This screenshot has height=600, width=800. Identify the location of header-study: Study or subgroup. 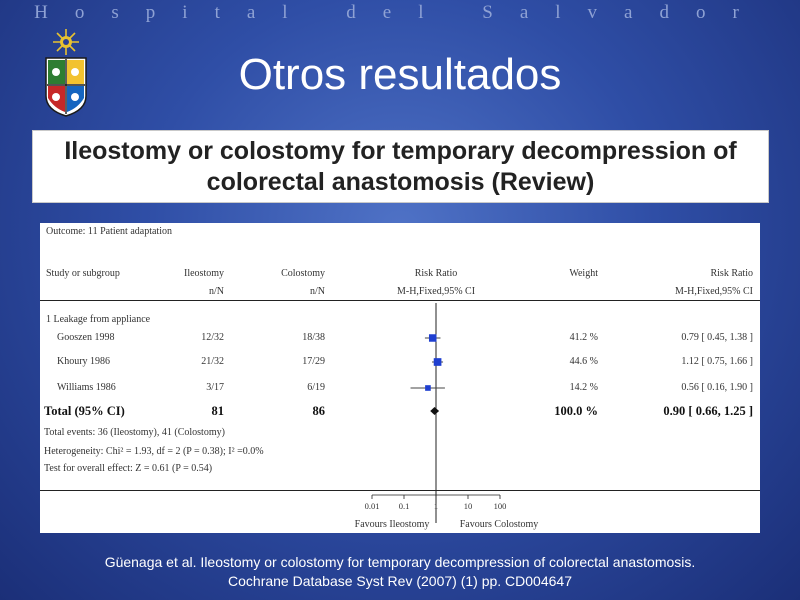
(83, 273).